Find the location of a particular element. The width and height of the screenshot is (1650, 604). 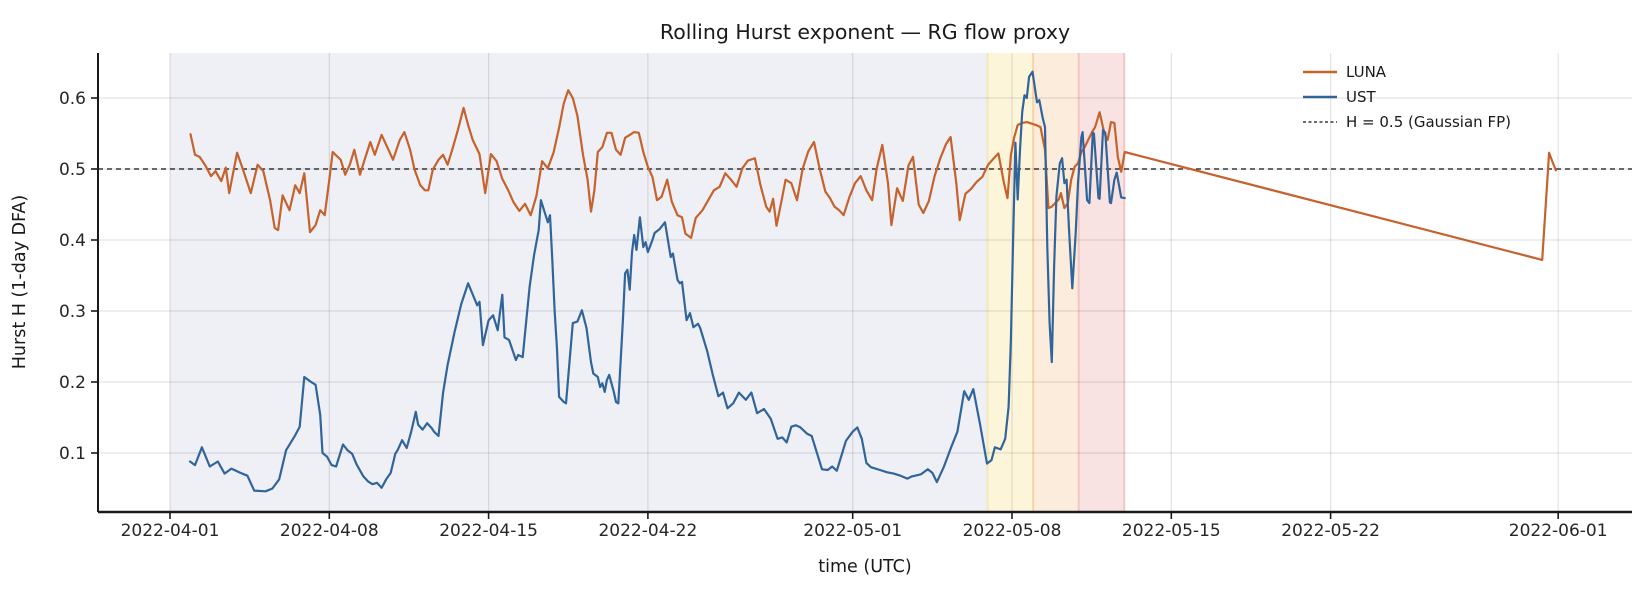

y-axis-label: Hurst H (1-day DFA) is located at coordinates (20, 282).